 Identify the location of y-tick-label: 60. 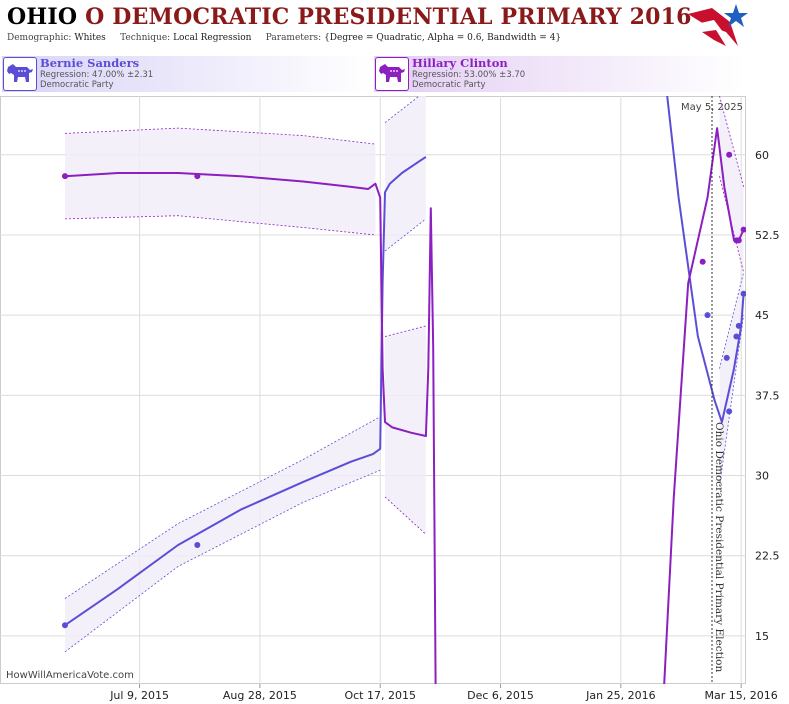
(762, 155).